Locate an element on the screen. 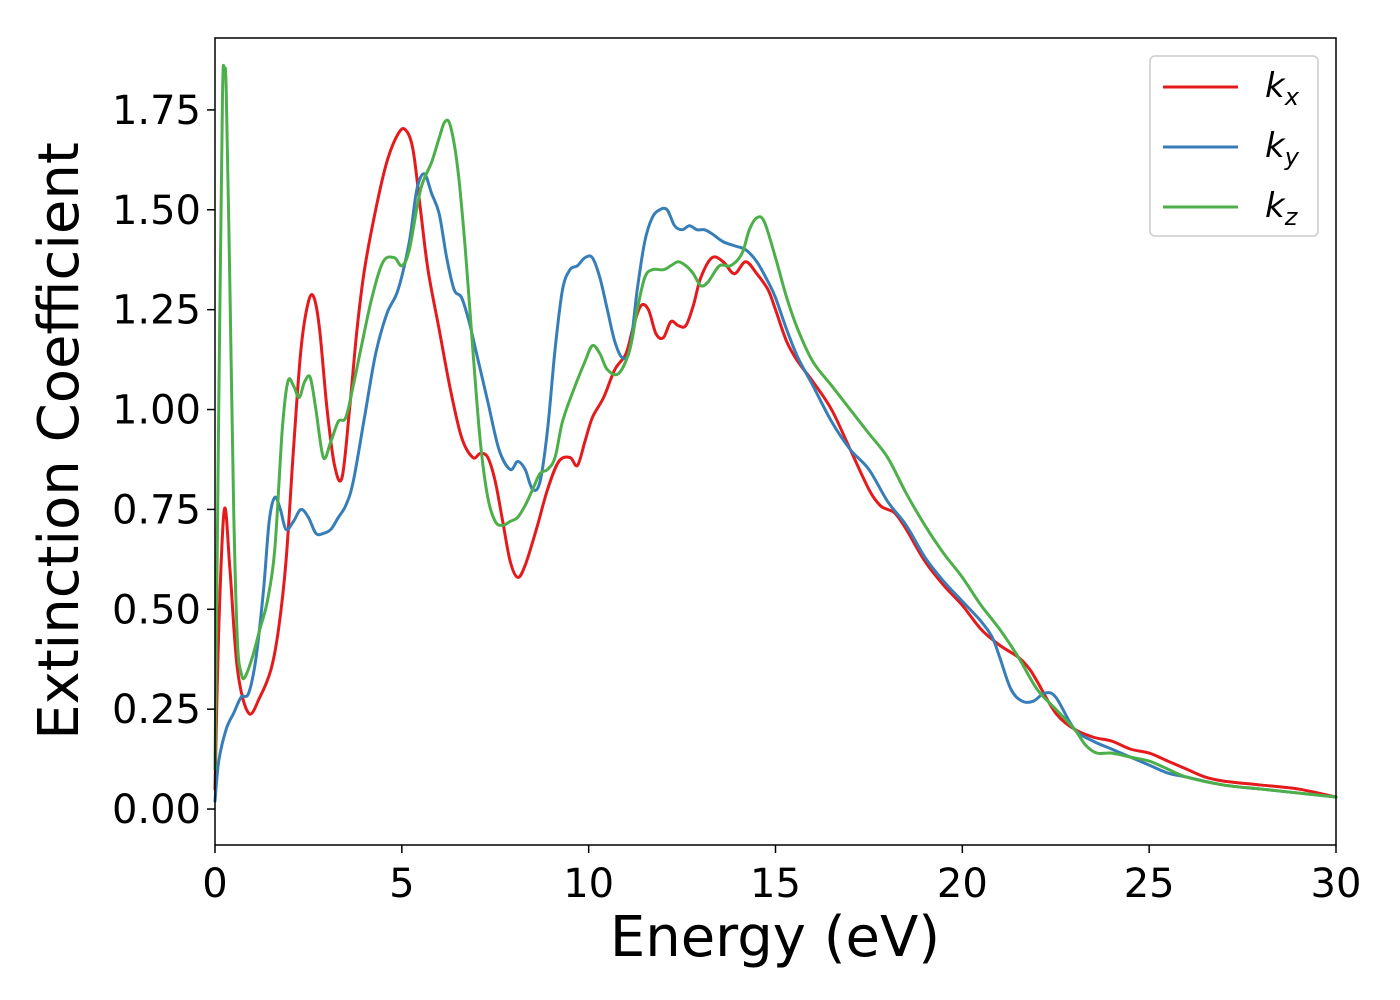 The width and height of the screenshot is (1400, 1000). y-axis-title: Extinction Coefficient is located at coordinates (59, 441).